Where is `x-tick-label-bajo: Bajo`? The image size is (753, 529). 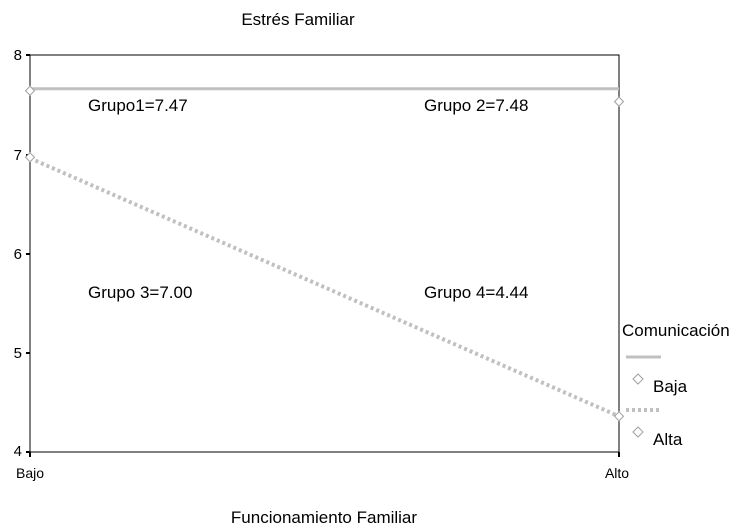 x-tick-label-bajo: Bajo is located at coordinates (30, 473).